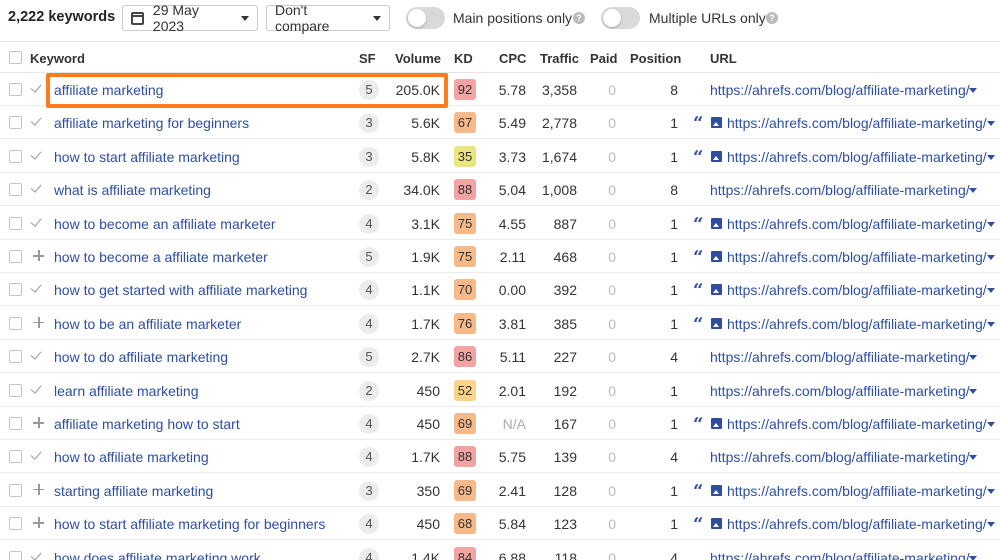  I want to click on column-url: URL, so click(723, 58).